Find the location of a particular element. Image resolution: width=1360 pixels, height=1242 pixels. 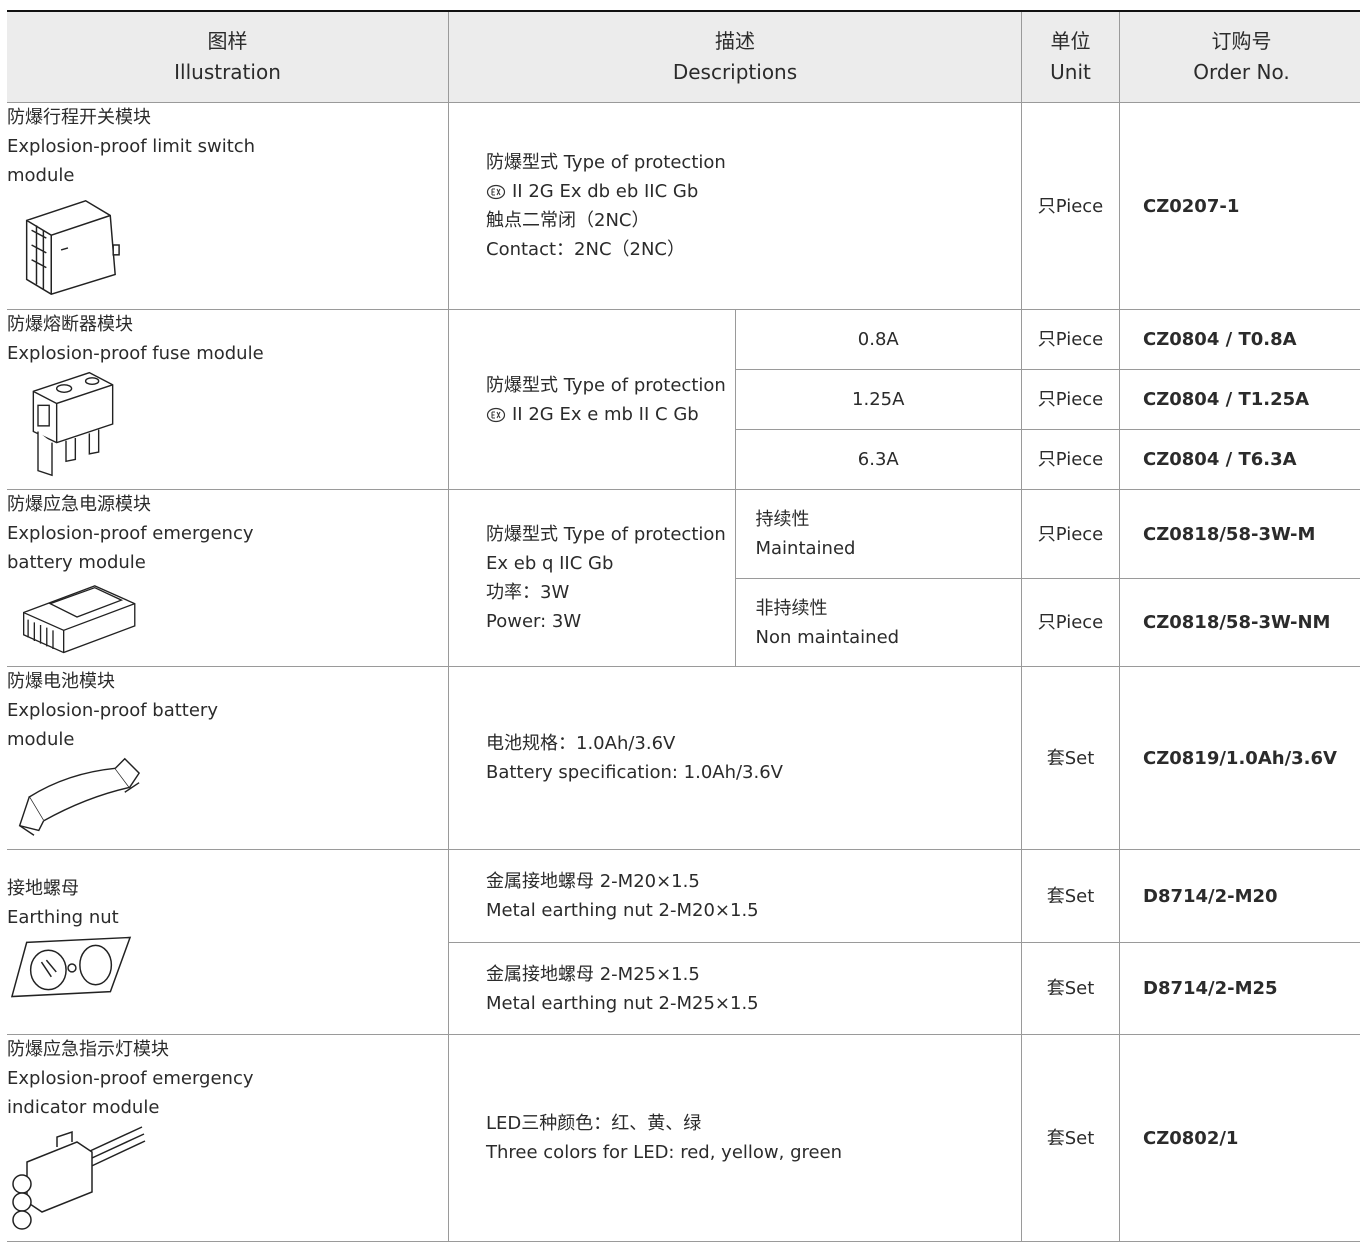

description-line: 金属接地螺母 2-M20×1.5 is located at coordinates (753, 881).